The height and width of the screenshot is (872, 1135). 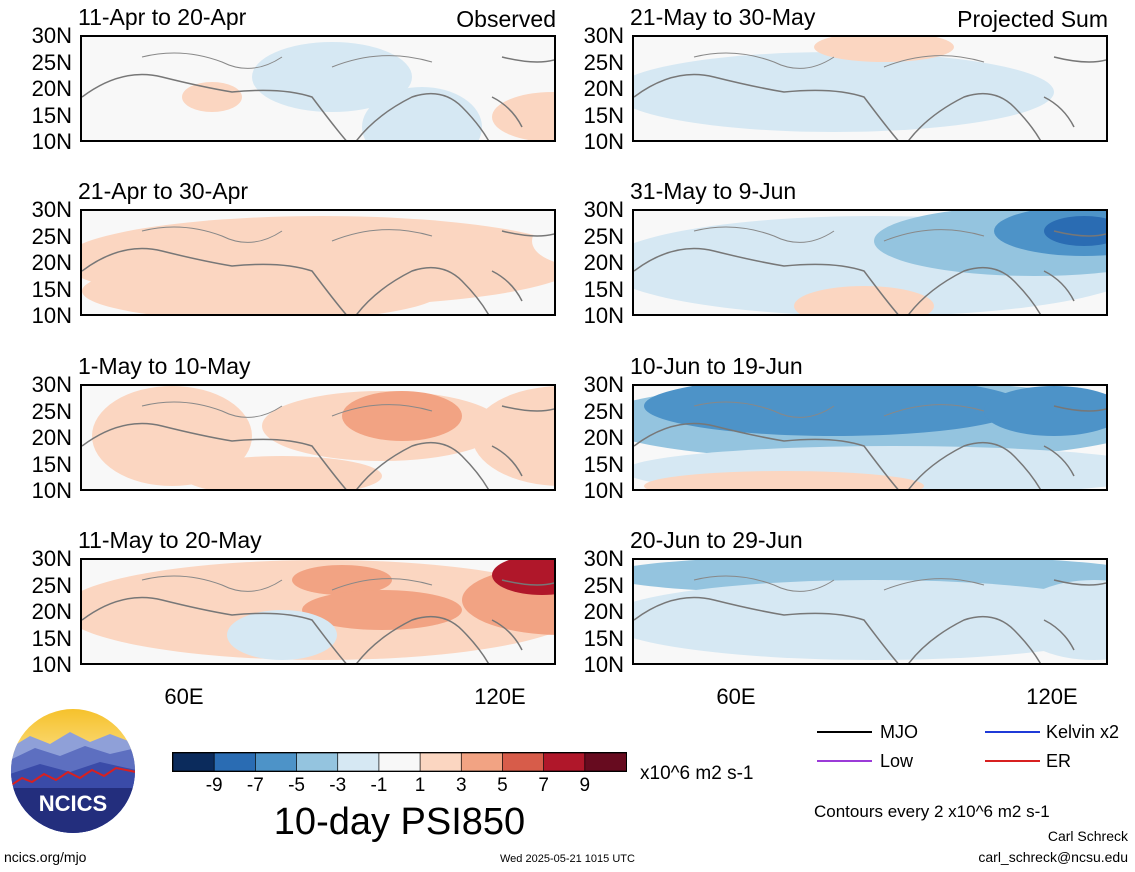 What do you see at coordinates (899, 732) in the screenshot?
I see `legend-mjo: MJO` at bounding box center [899, 732].